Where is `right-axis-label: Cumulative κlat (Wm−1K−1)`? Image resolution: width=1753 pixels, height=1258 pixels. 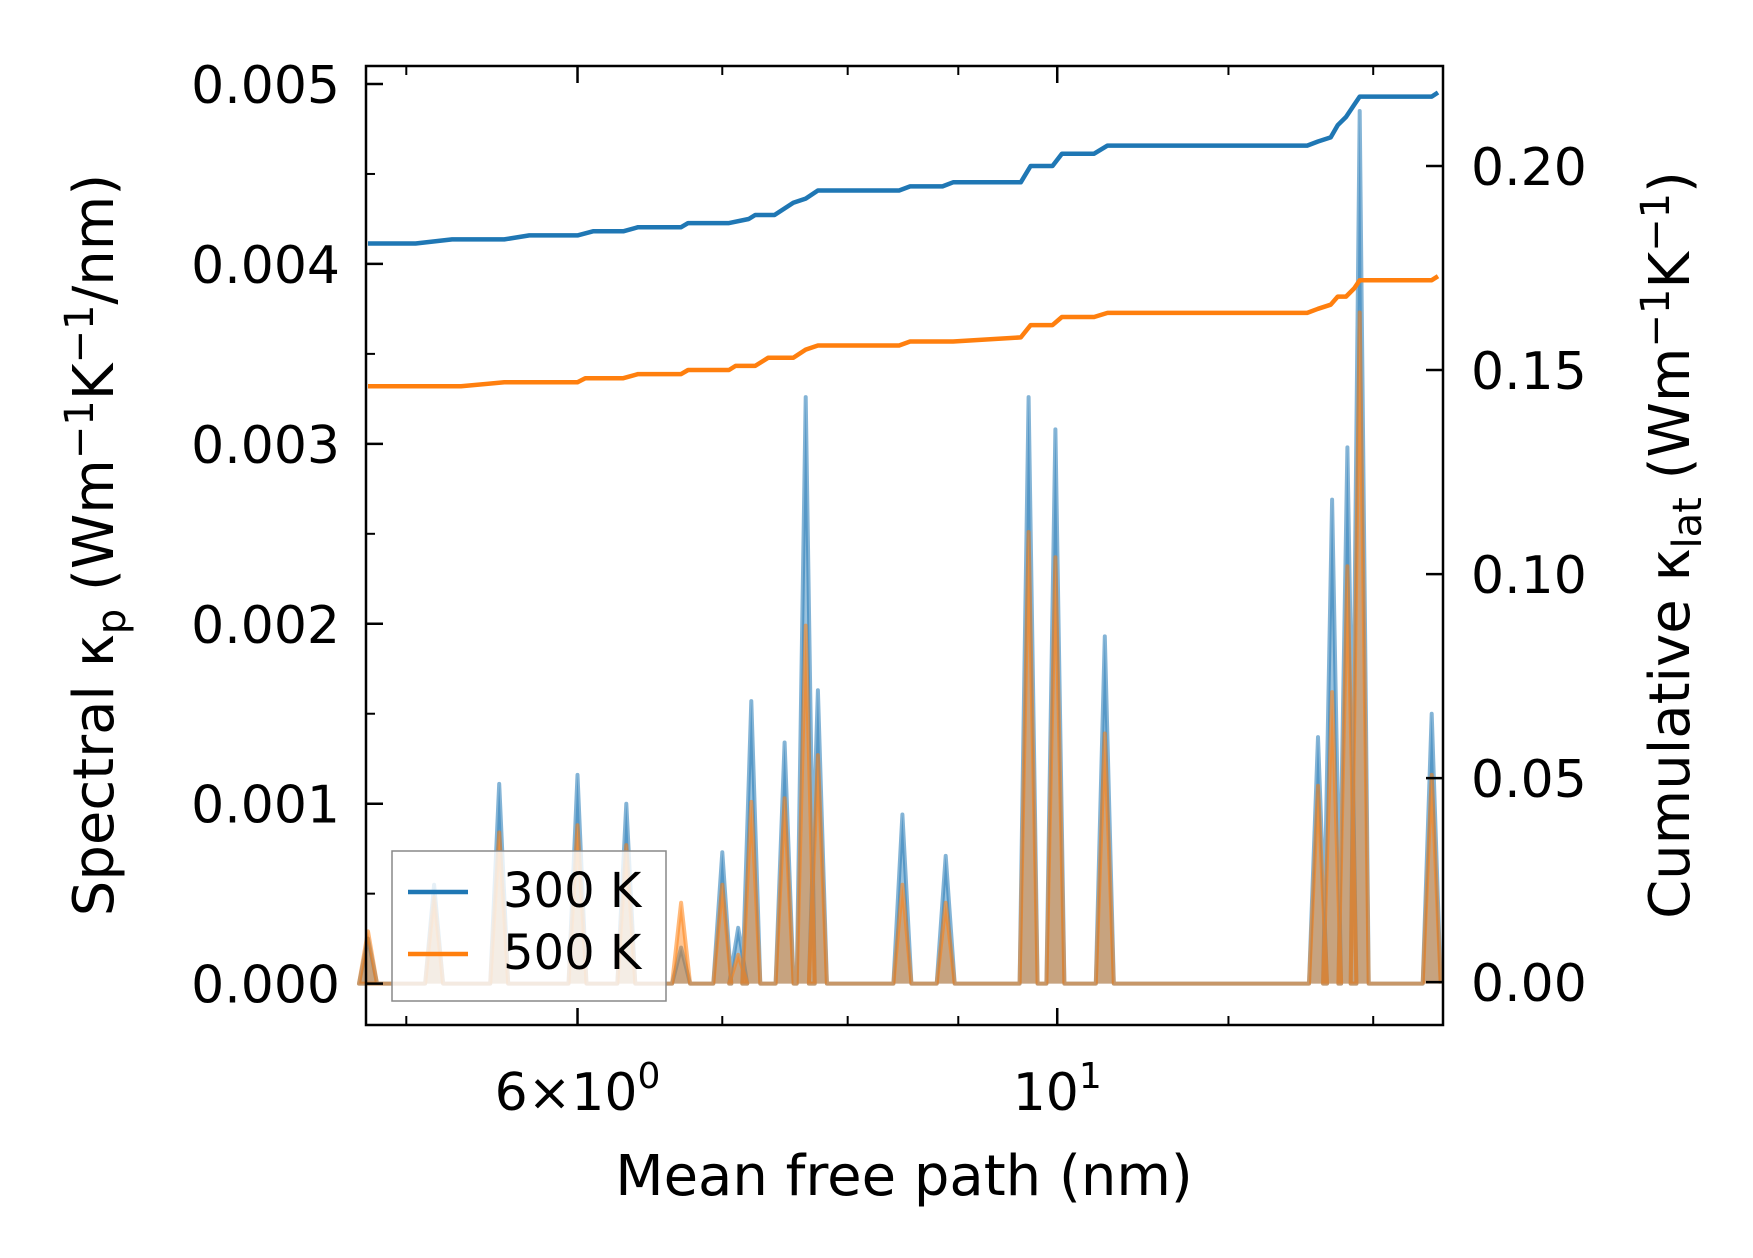
right-axis-label: Cumulative κlat (Wm−1K−1) is located at coordinates (1672, 545).